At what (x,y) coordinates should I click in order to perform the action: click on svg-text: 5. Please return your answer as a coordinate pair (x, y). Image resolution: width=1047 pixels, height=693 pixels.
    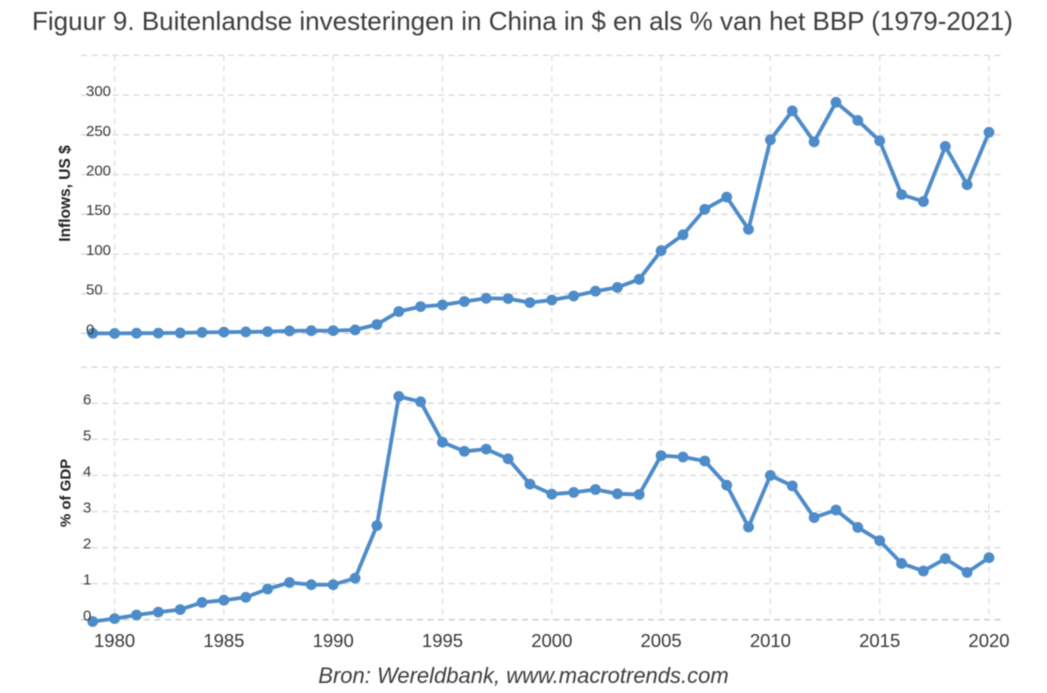
    Looking at the image, I should click on (87, 435).